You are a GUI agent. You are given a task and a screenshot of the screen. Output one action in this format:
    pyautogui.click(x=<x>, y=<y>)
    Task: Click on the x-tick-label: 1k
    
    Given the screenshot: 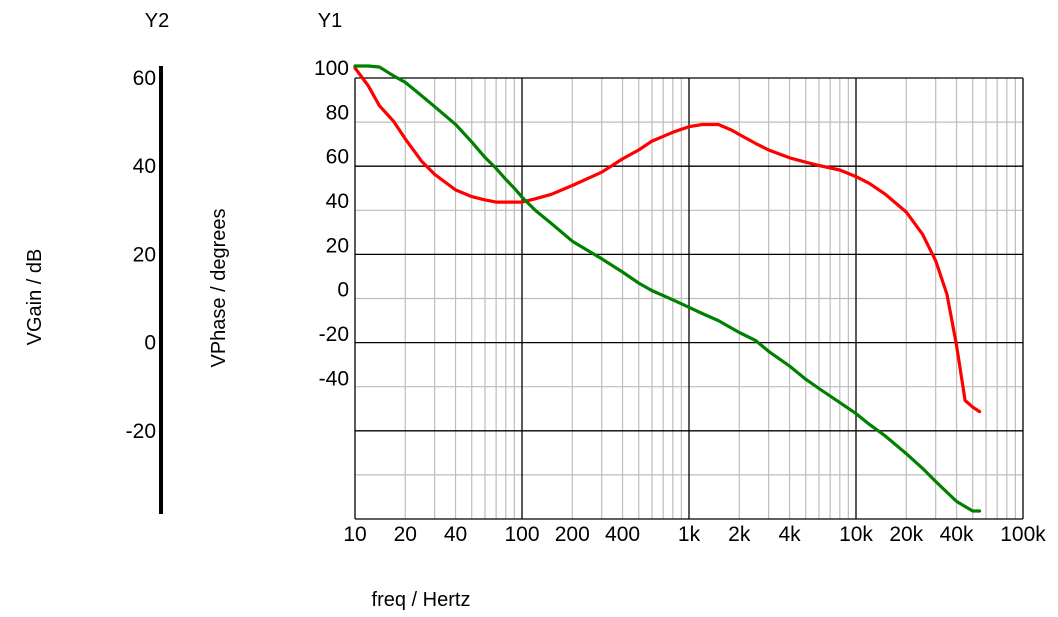 What is the action you would take?
    pyautogui.click(x=689, y=534)
    